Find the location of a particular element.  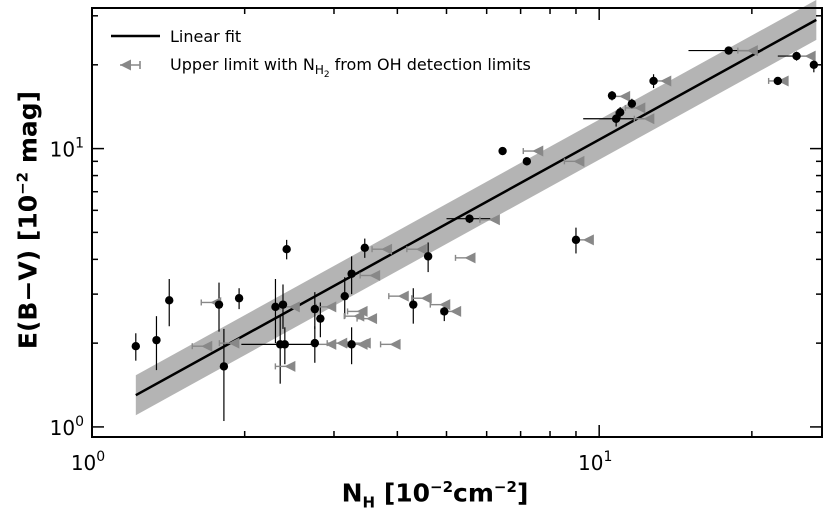

y-axis-label: E(B−V) [10−2 mag] is located at coordinates (28, 220).